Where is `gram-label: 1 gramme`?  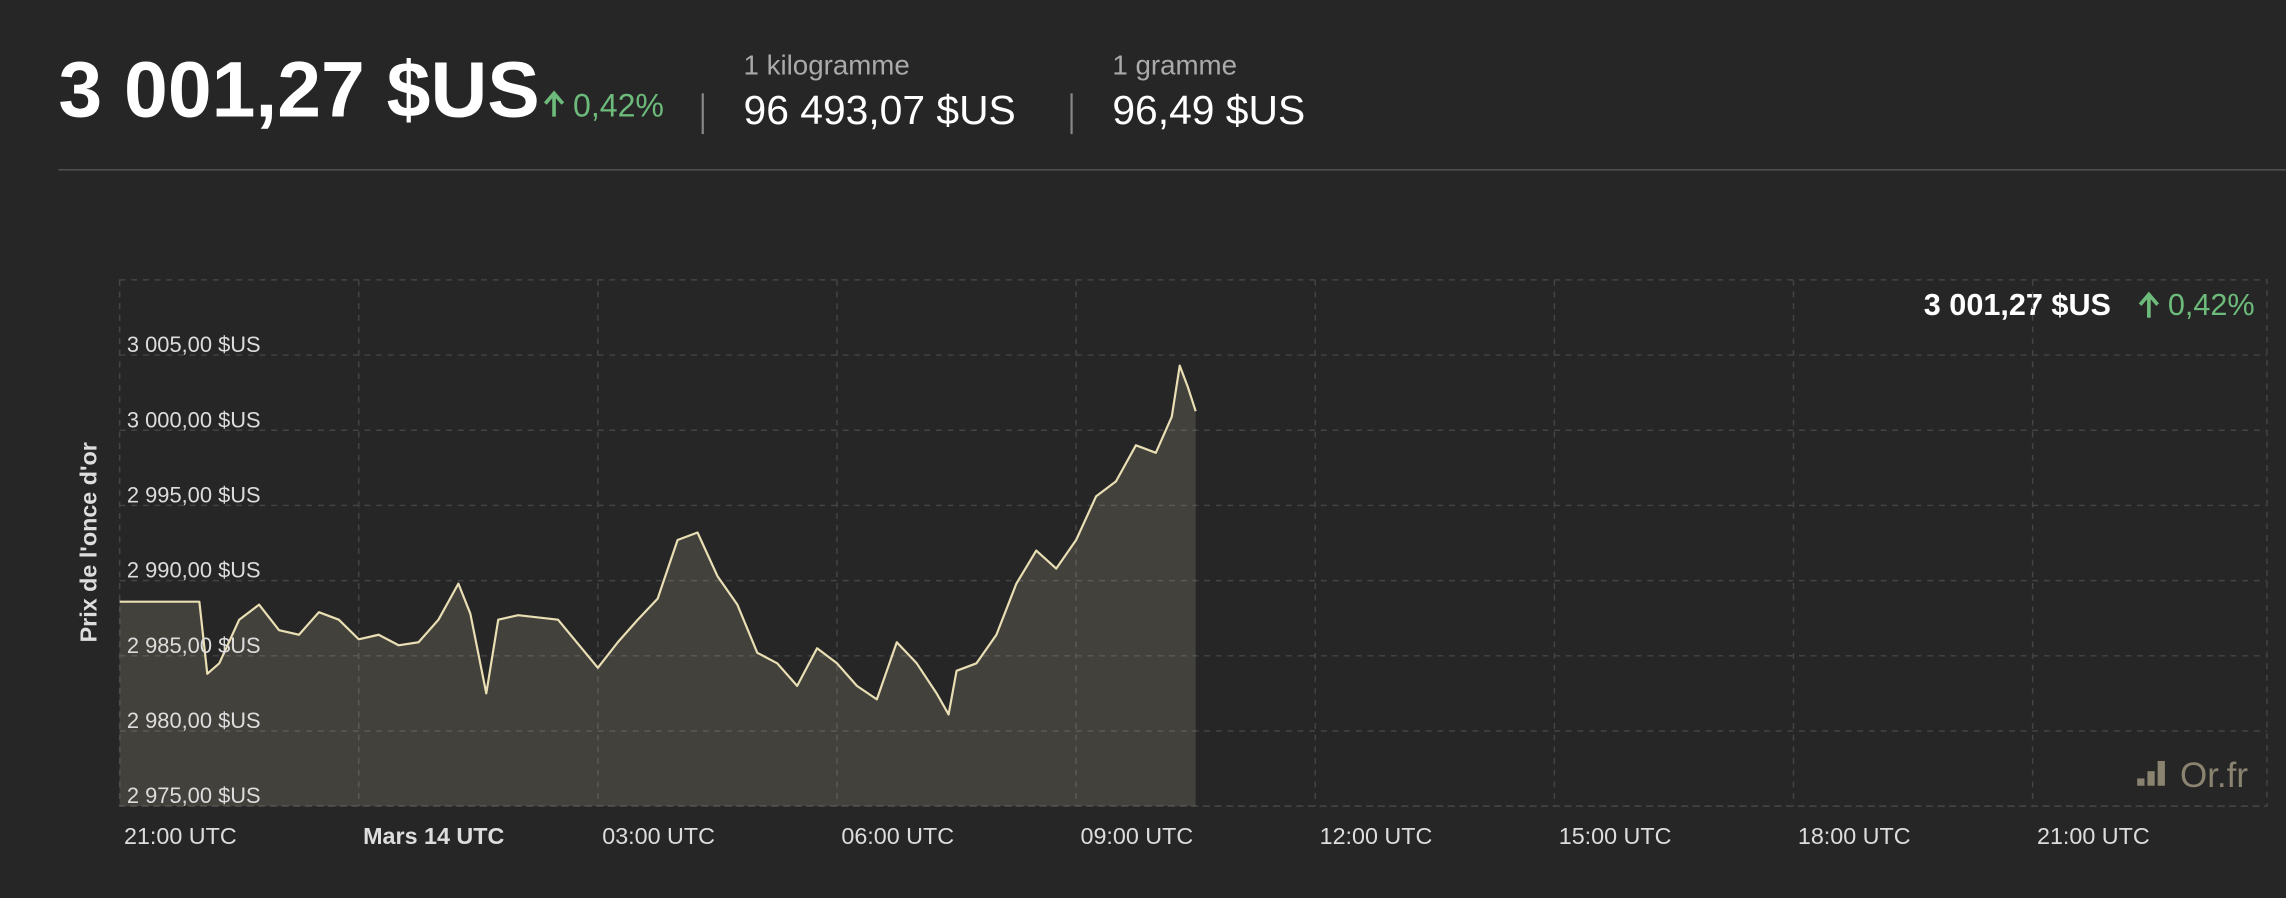 gram-label: 1 gramme is located at coordinates (1174, 64).